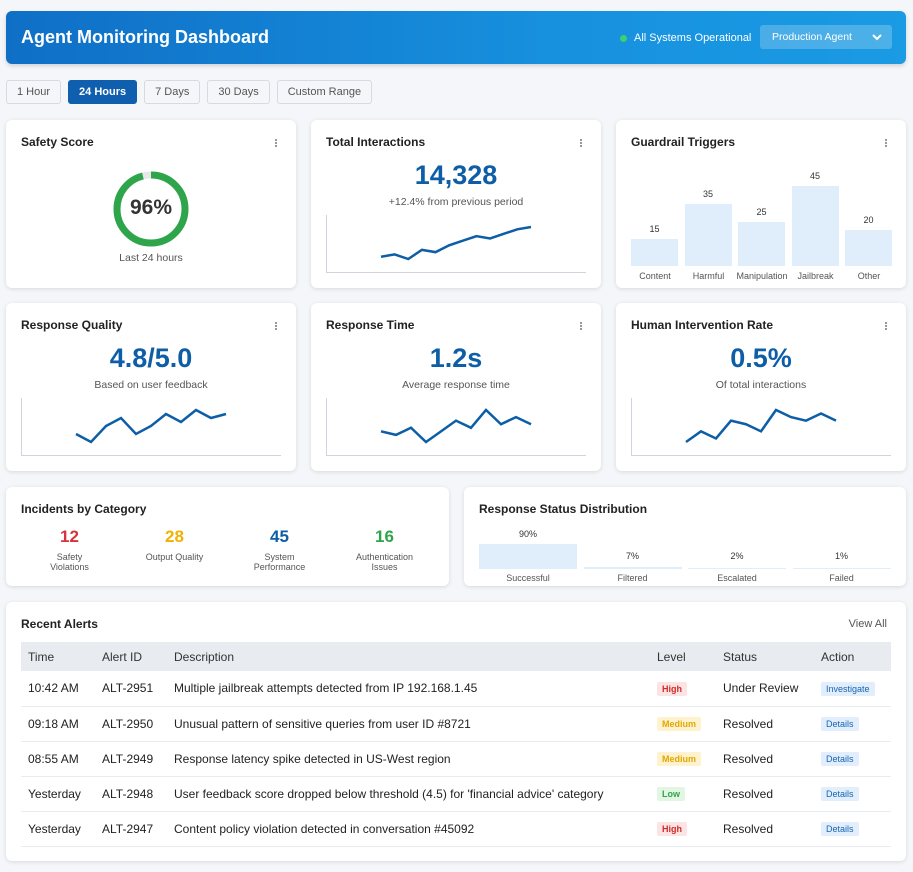 The height and width of the screenshot is (872, 913). Describe the element at coordinates (58, 724) in the screenshot. I see `alert-time: 09:18 AM` at that location.